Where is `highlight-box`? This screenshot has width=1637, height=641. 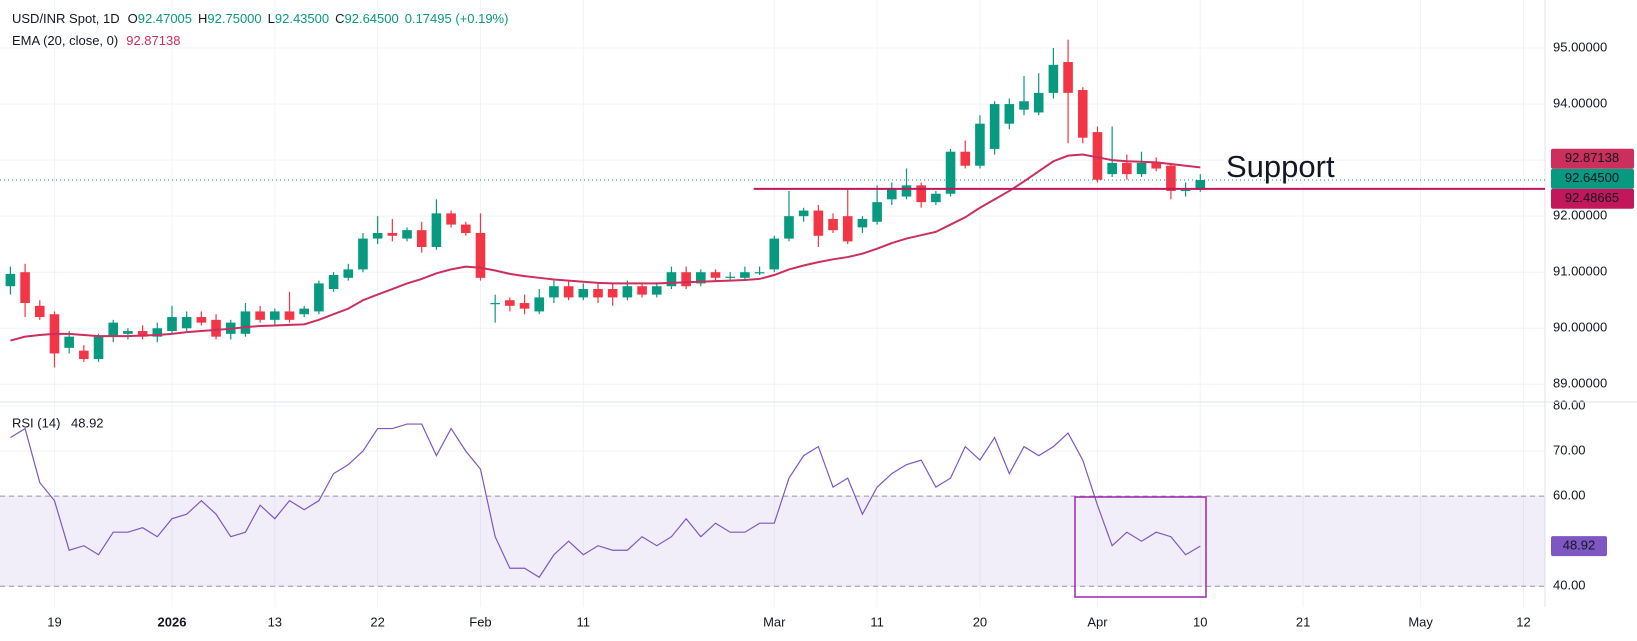 highlight-box is located at coordinates (1140, 547).